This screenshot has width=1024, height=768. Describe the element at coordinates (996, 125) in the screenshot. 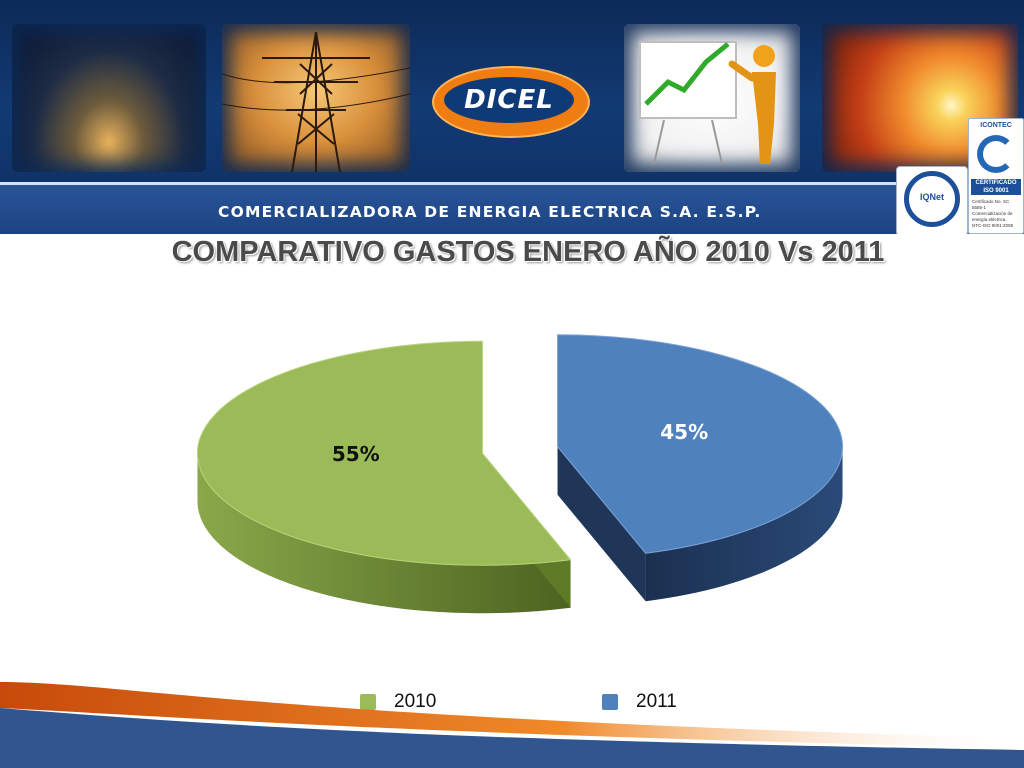

I see `icontec-header: ICONTEC` at that location.